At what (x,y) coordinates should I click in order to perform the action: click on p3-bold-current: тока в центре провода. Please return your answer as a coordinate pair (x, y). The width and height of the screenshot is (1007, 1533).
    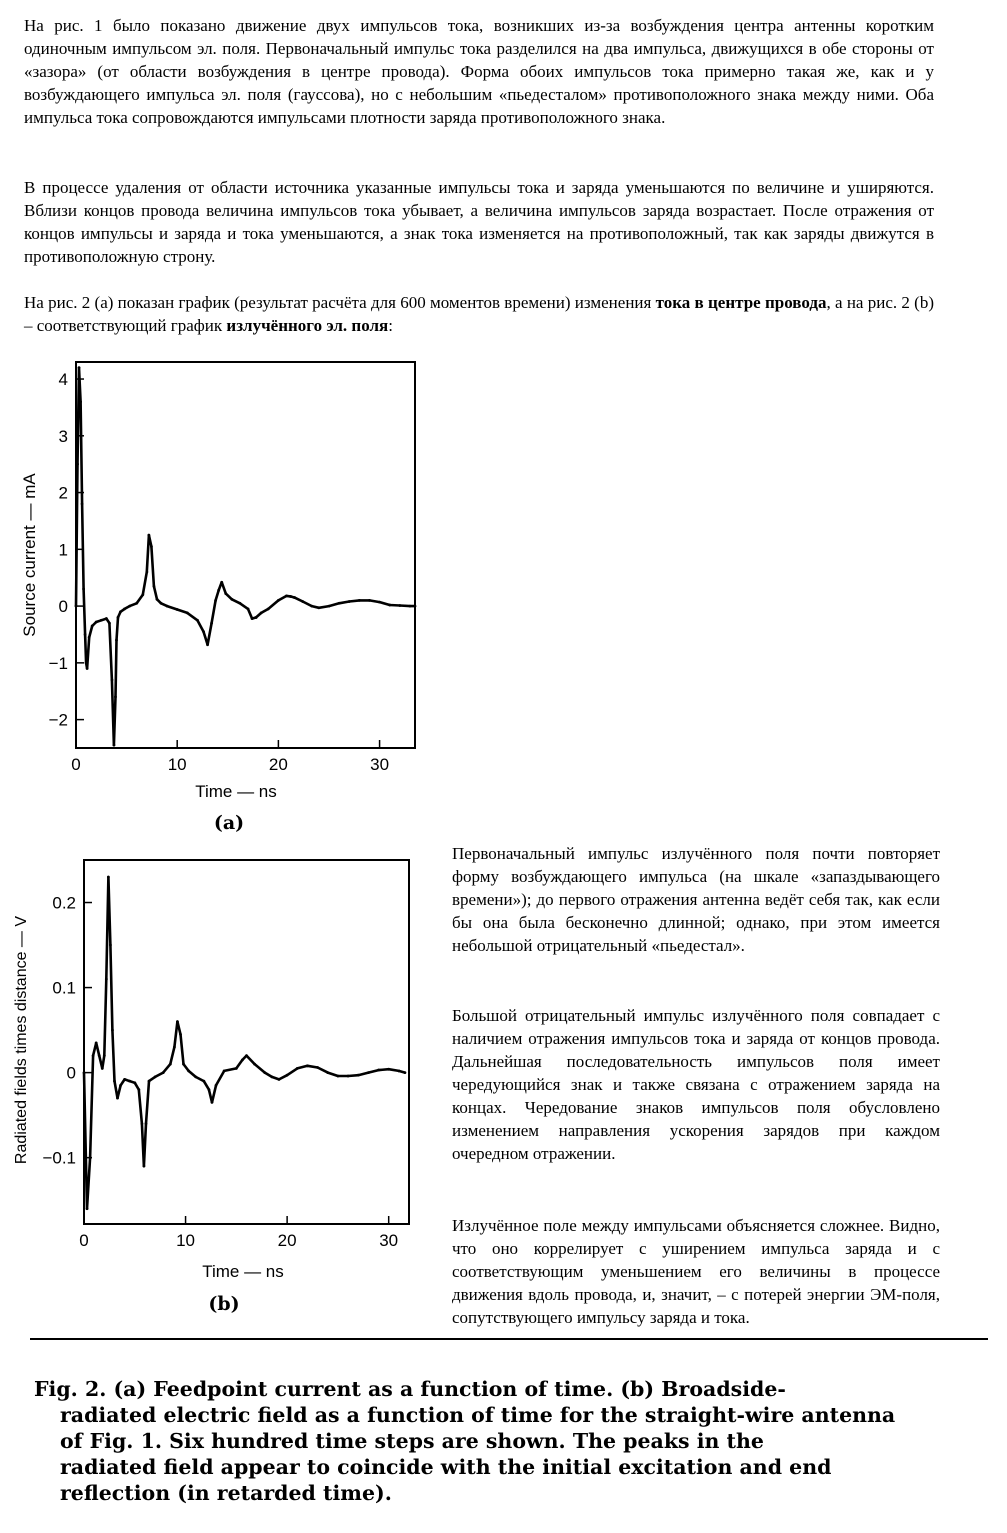
    Looking at the image, I should click on (741, 302).